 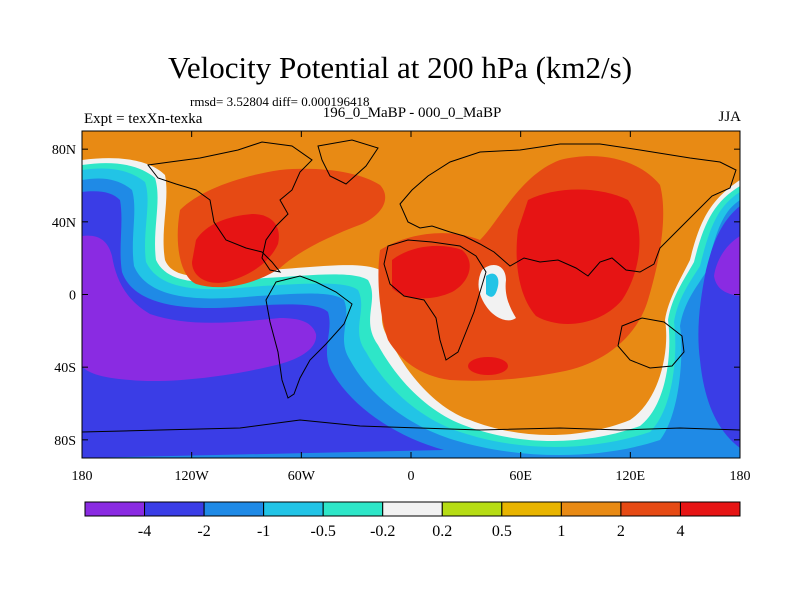 I want to click on contour-band-pos-4-asia, so click(x=578, y=256).